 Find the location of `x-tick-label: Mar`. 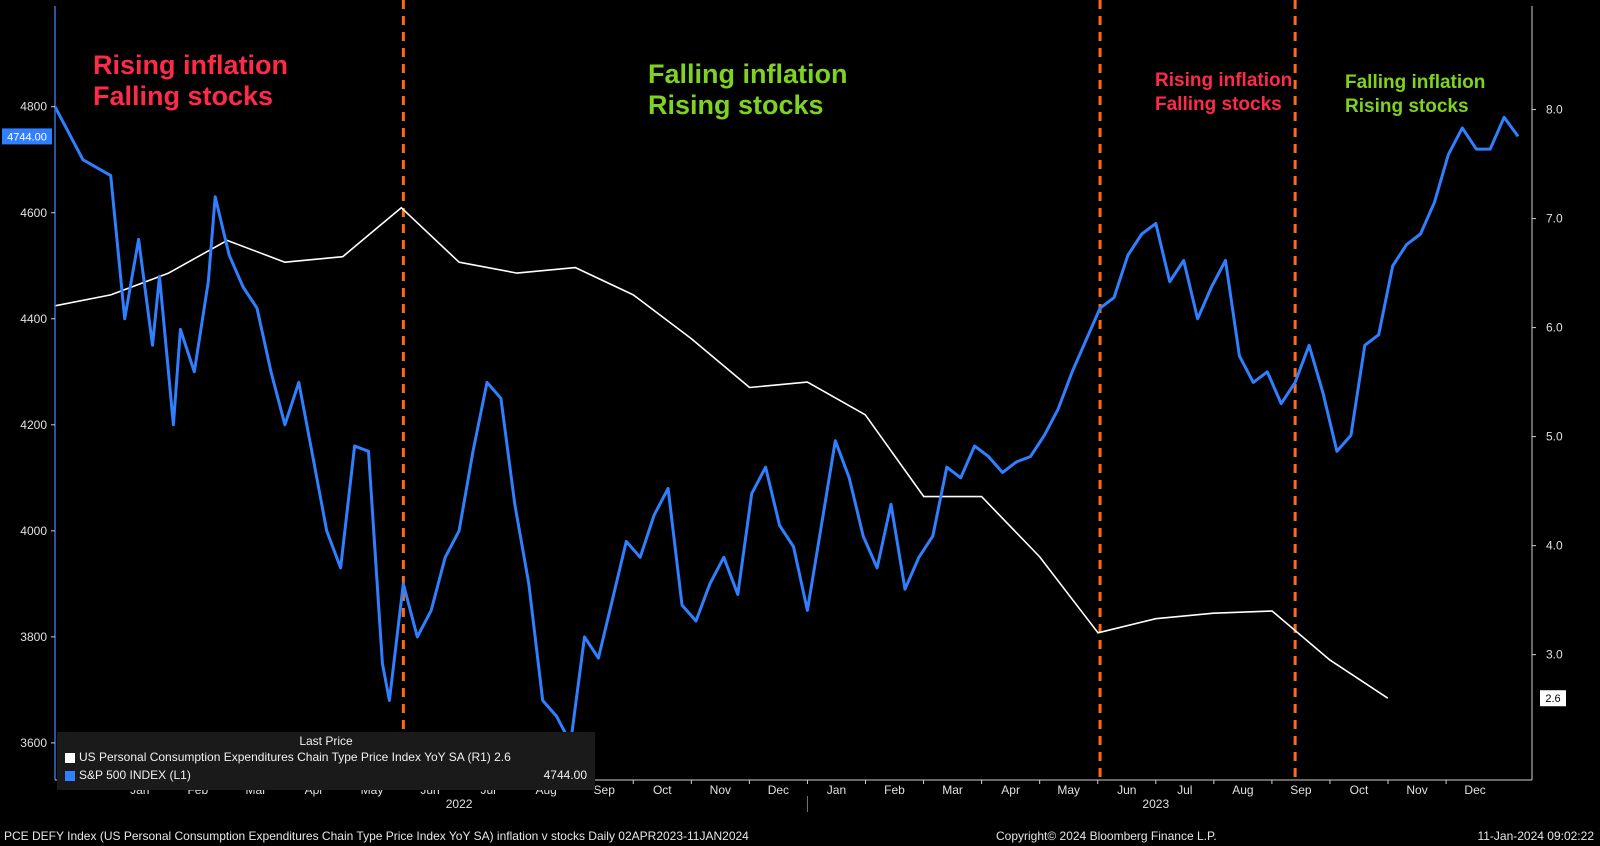

x-tick-label: Mar is located at coordinates (952, 790).